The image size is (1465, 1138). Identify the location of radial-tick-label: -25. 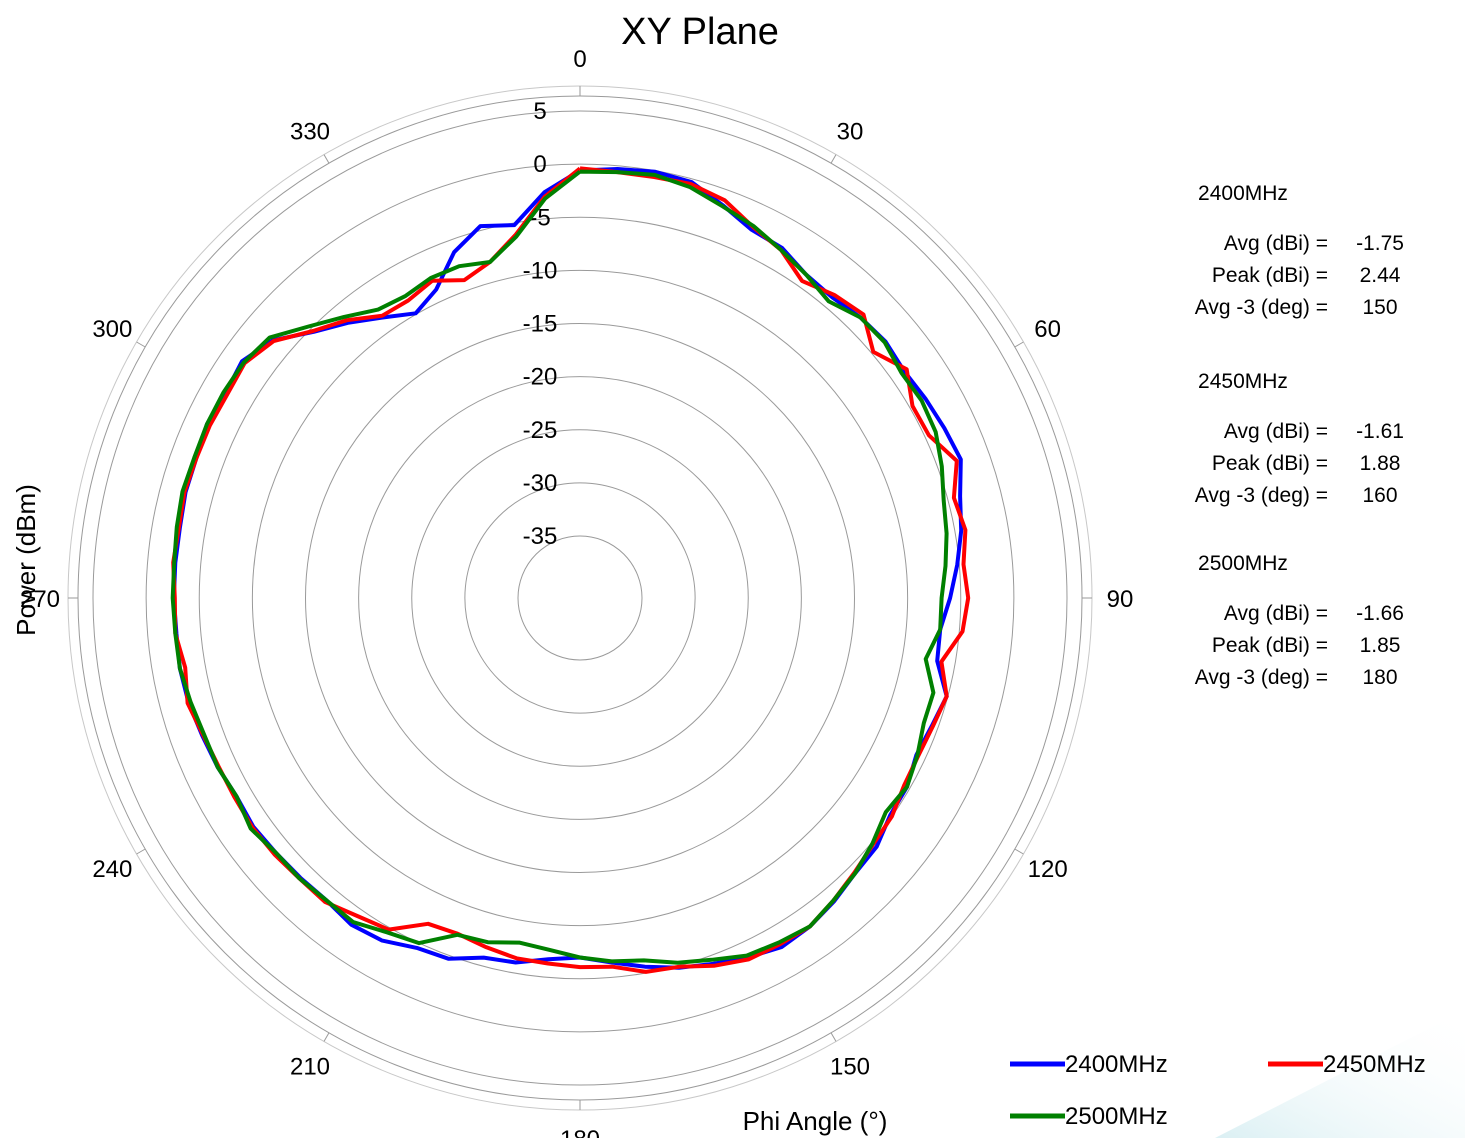
(540, 430).